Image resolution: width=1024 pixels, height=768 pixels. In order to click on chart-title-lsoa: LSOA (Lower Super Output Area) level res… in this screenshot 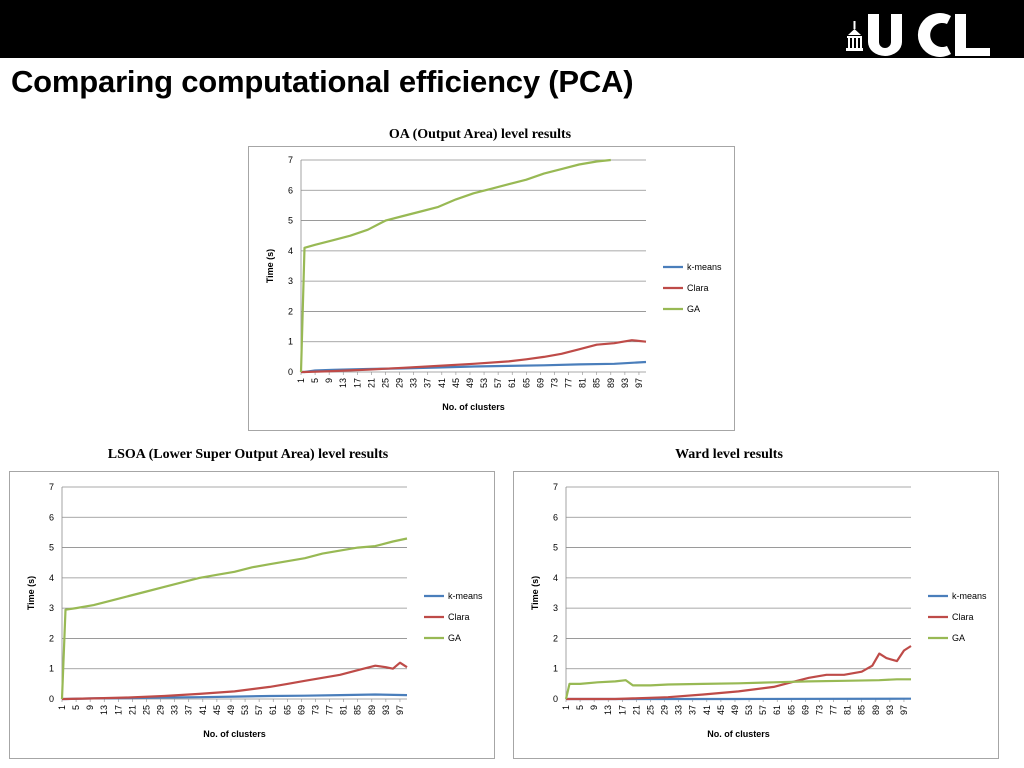, I will do `click(248, 454)`.